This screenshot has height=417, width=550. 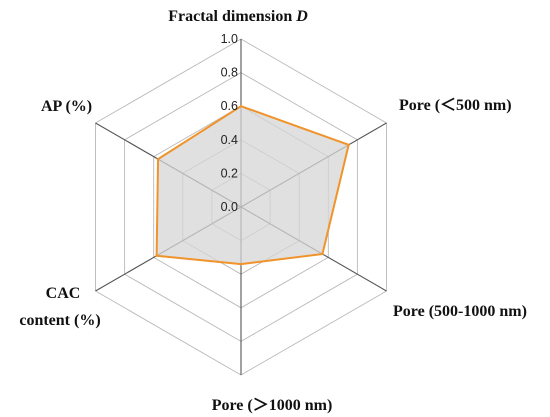 What do you see at coordinates (229, 173) in the screenshot?
I see `tick-label: 0.2` at bounding box center [229, 173].